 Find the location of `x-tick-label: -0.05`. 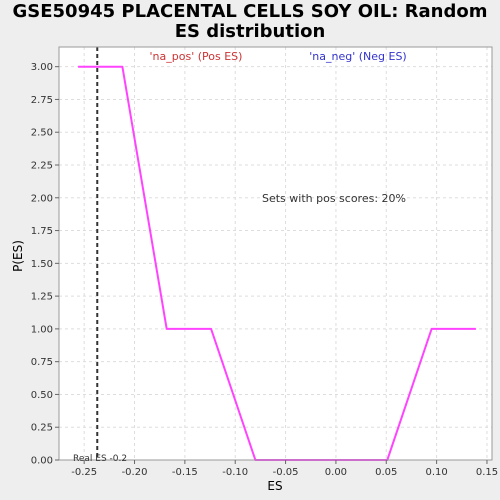

x-tick-label: -0.05 is located at coordinates (286, 472).